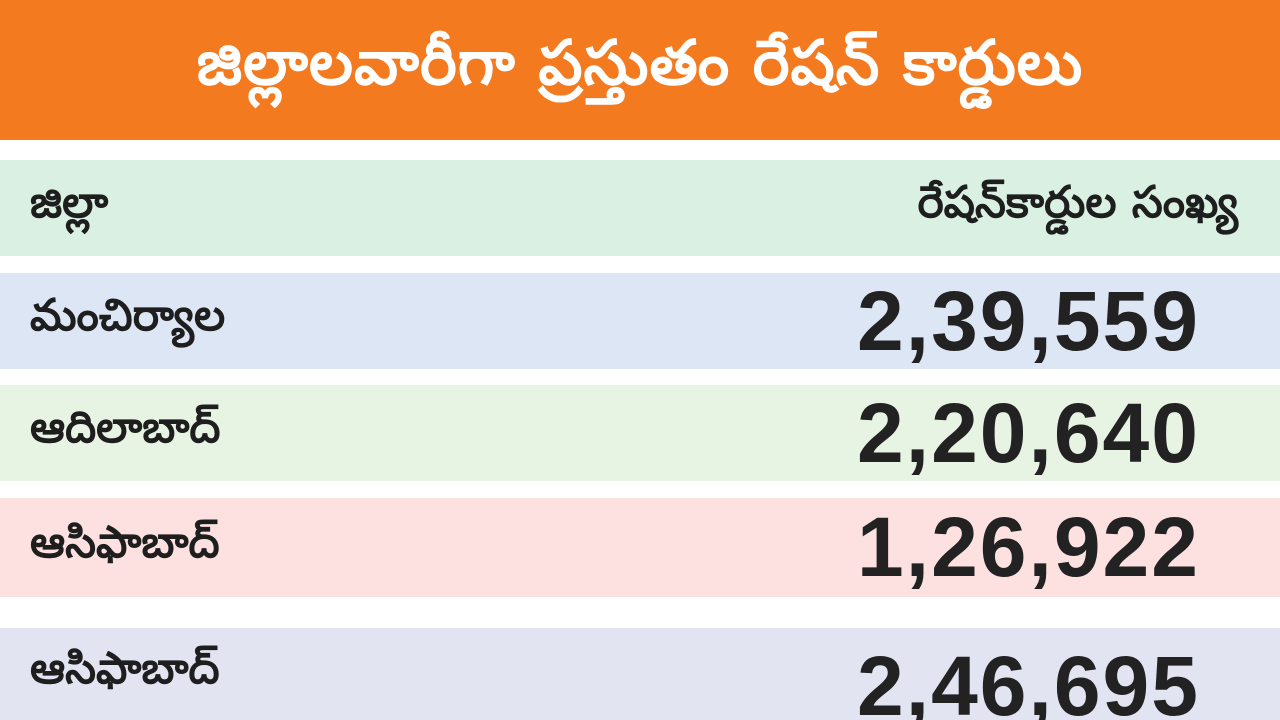 Image resolution: width=1280 pixels, height=720 pixels. Describe the element at coordinates (640, 433) in the screenshot. I see `table-row: ఆదిలాబాద్‌ 2,20,640` at that location.